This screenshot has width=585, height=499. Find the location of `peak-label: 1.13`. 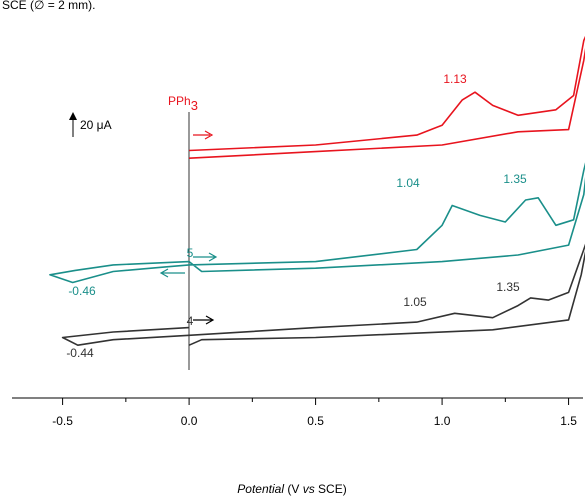

peak-label: 1.13 is located at coordinates (455, 79).